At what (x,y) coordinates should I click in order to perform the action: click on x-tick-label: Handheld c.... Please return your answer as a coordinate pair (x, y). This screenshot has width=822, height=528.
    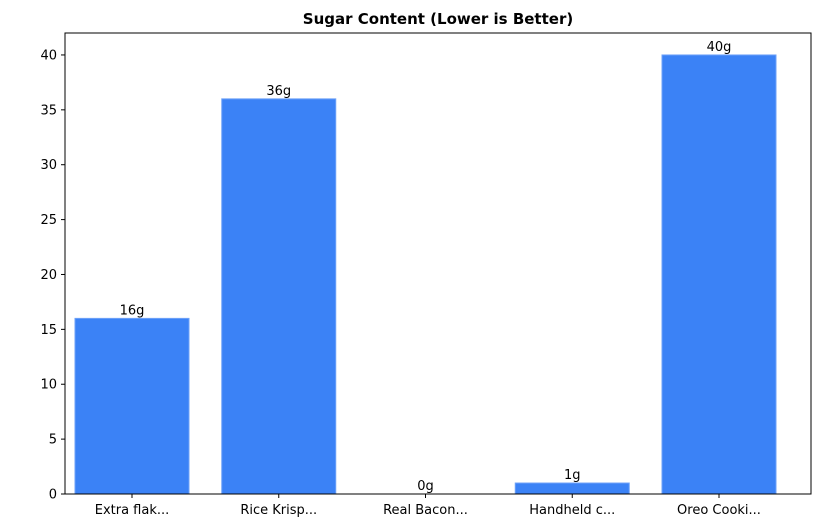
    Looking at the image, I should click on (572, 510).